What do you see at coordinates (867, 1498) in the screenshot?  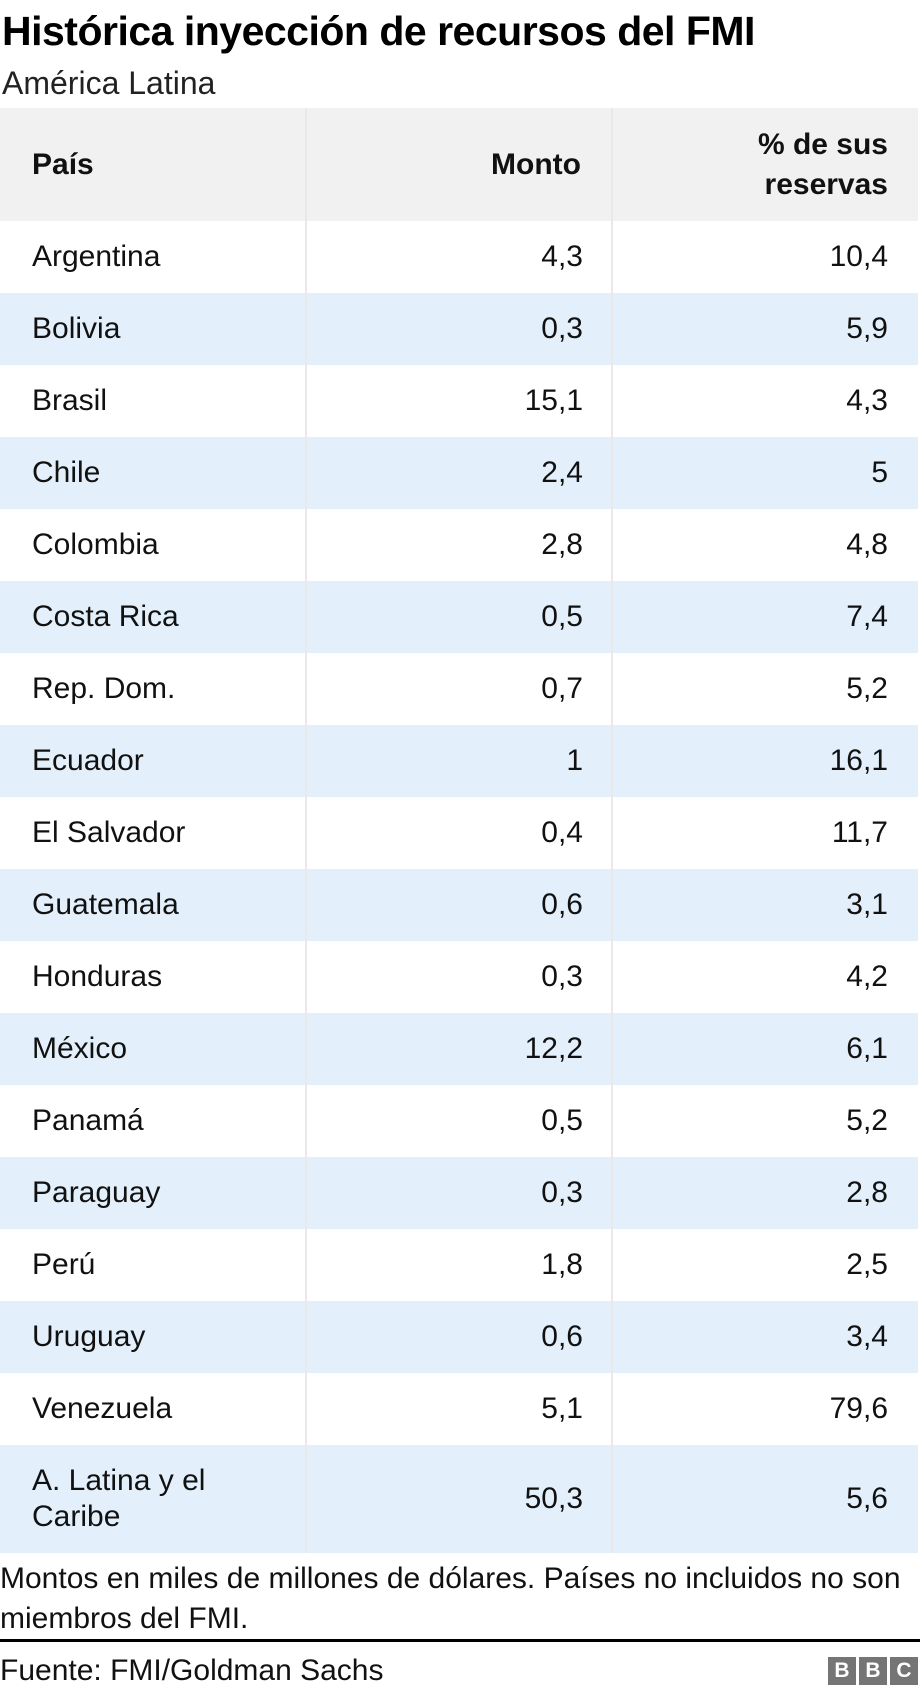 I see `cell-reservas: 5,6` at bounding box center [867, 1498].